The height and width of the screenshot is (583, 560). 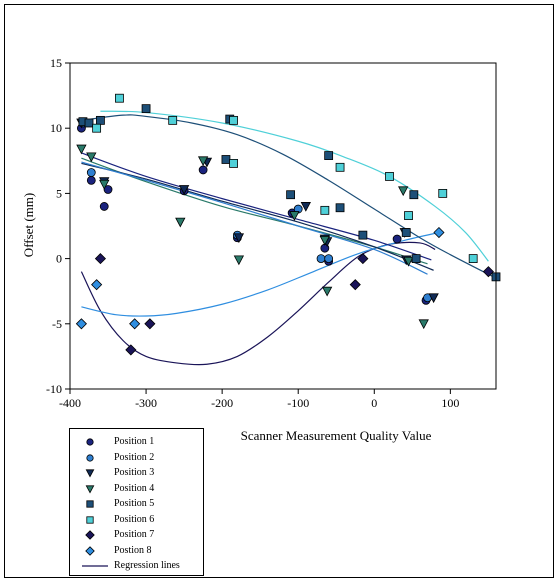 I want to click on y-tick-label: 5, so click(x=59, y=193).